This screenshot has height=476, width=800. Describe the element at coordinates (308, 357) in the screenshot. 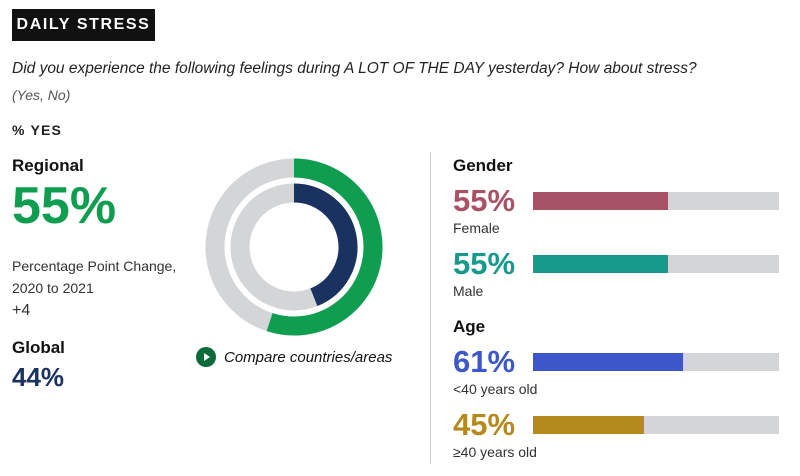

I see `compare-countries-label: Compare countries/areas` at that location.